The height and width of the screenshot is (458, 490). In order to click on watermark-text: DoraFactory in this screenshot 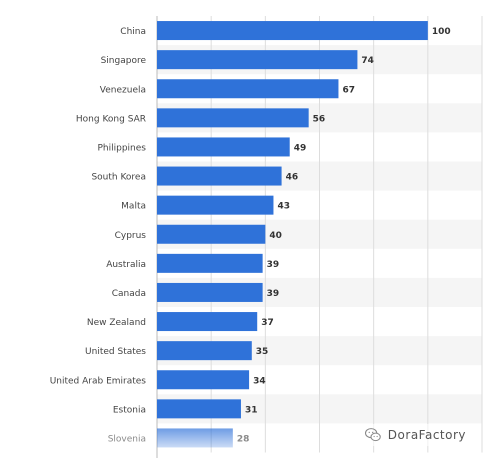, I will do `click(426, 435)`.